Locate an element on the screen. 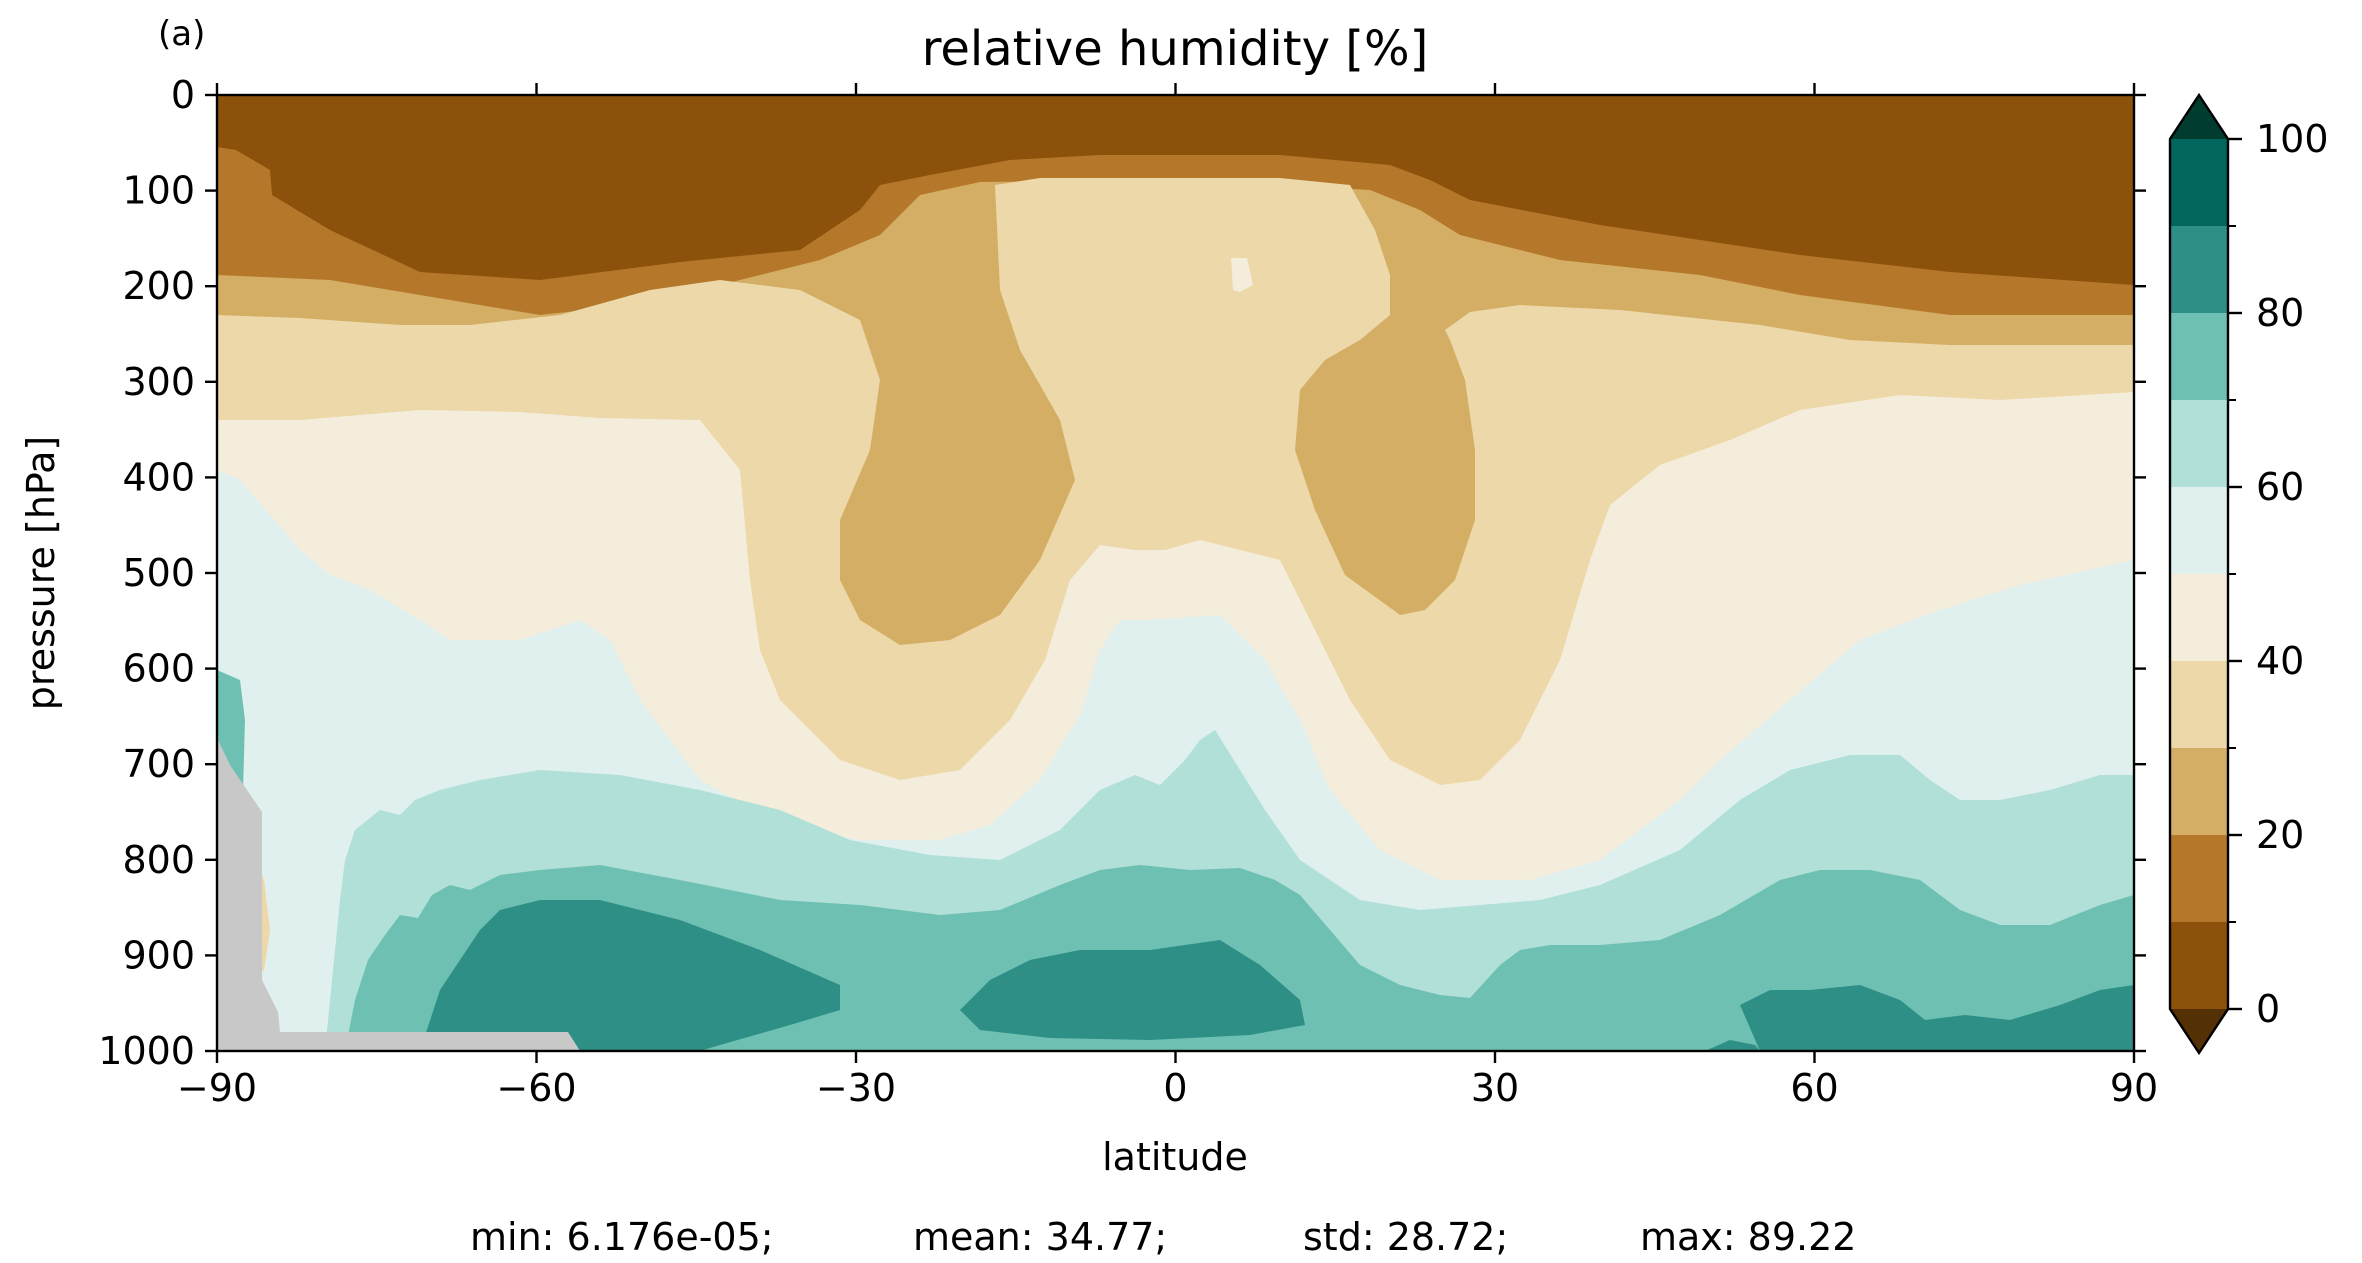 The width and height of the screenshot is (2362, 1263). contour-band-40-50-island is located at coordinates (1242, 275).